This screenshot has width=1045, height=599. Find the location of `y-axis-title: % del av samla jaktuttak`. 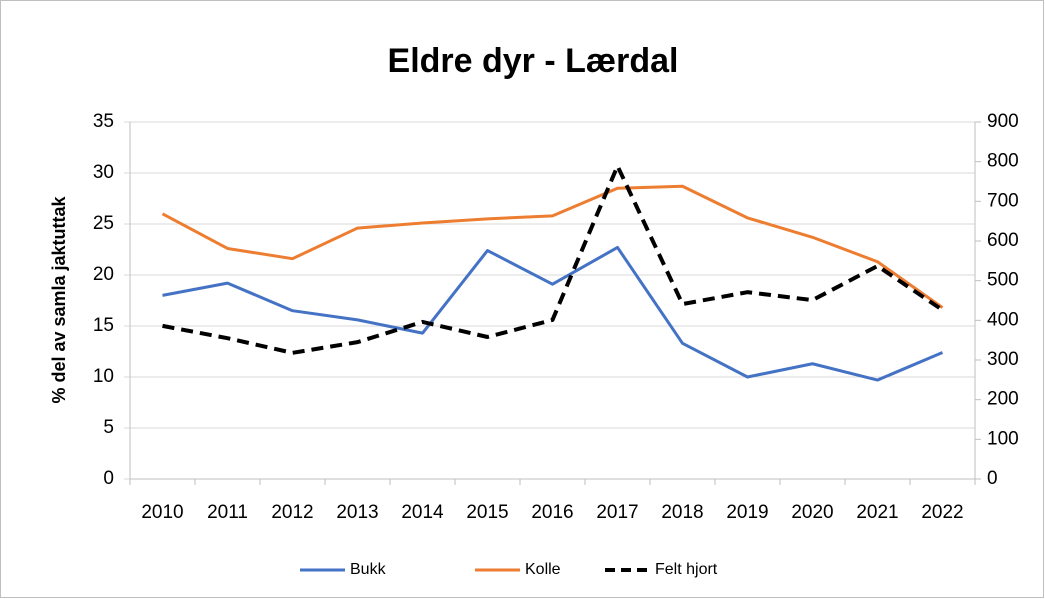

y-axis-title: % del av samla jaktuttak is located at coordinates (59, 299).